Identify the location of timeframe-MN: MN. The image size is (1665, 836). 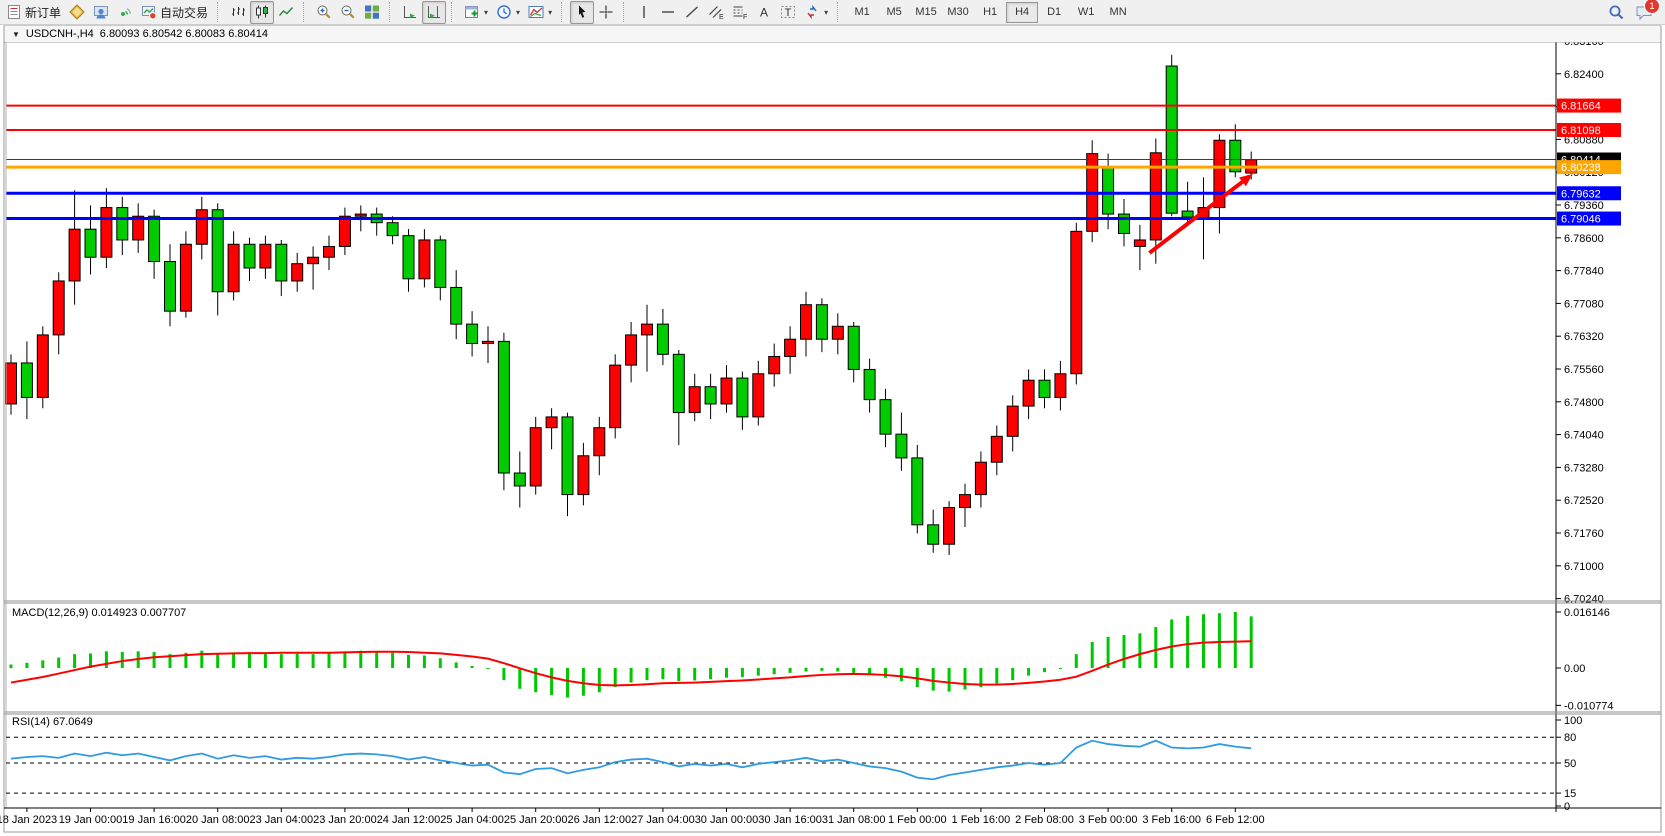
(1118, 12).